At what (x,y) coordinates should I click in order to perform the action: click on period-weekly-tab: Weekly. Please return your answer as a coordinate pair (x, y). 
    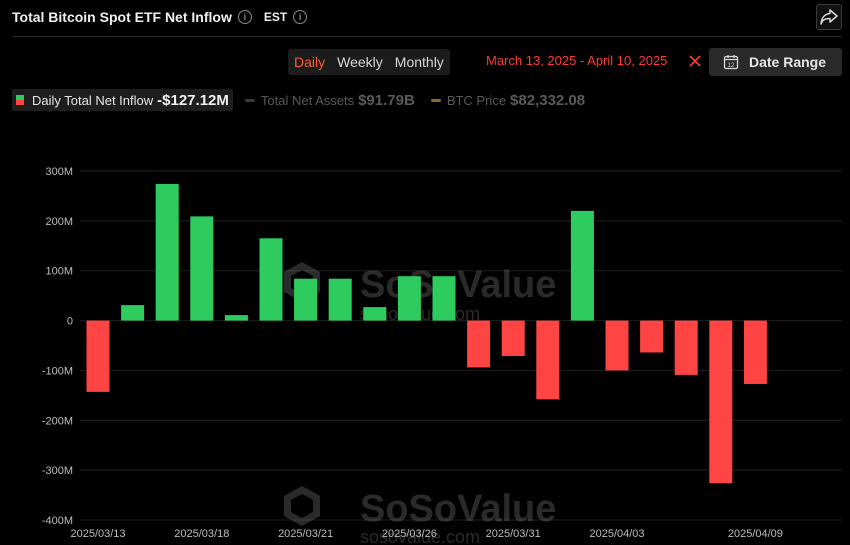
    Looking at the image, I should click on (360, 62).